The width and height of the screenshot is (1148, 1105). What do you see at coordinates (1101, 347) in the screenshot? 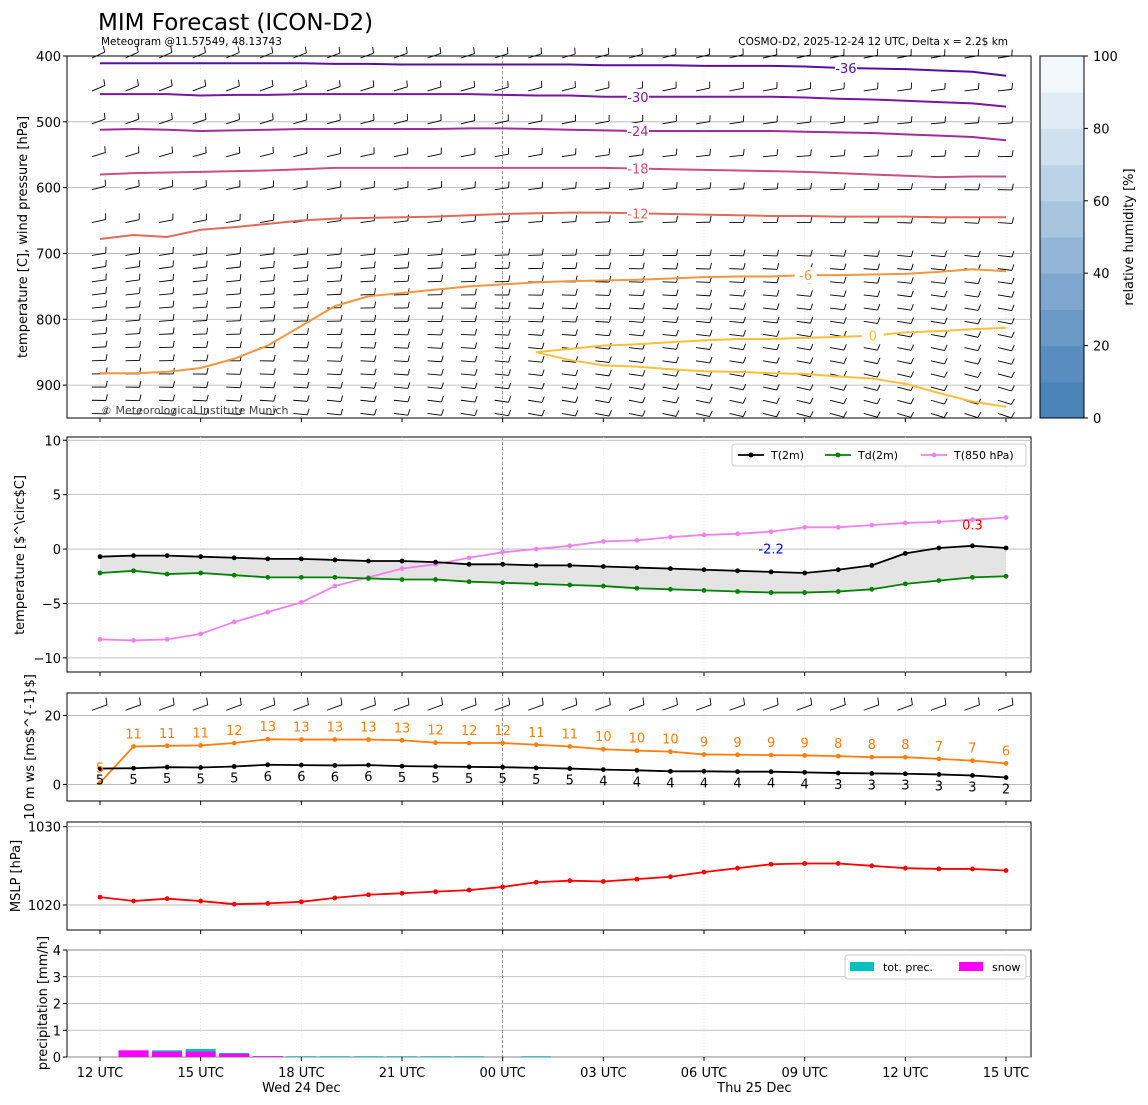
I see `colorbar-tick-label: 20` at bounding box center [1101, 347].